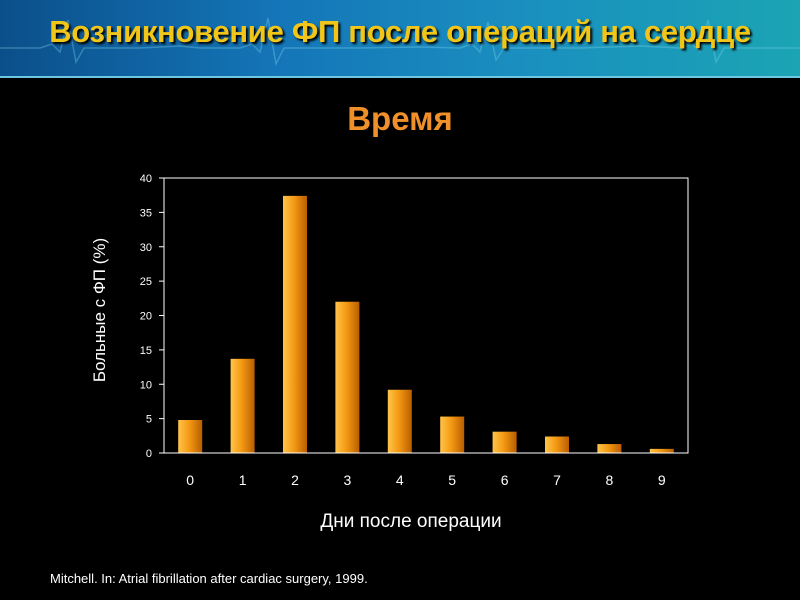  Describe the element at coordinates (146, 282) in the screenshot. I see `y-tick-label: 25` at that location.